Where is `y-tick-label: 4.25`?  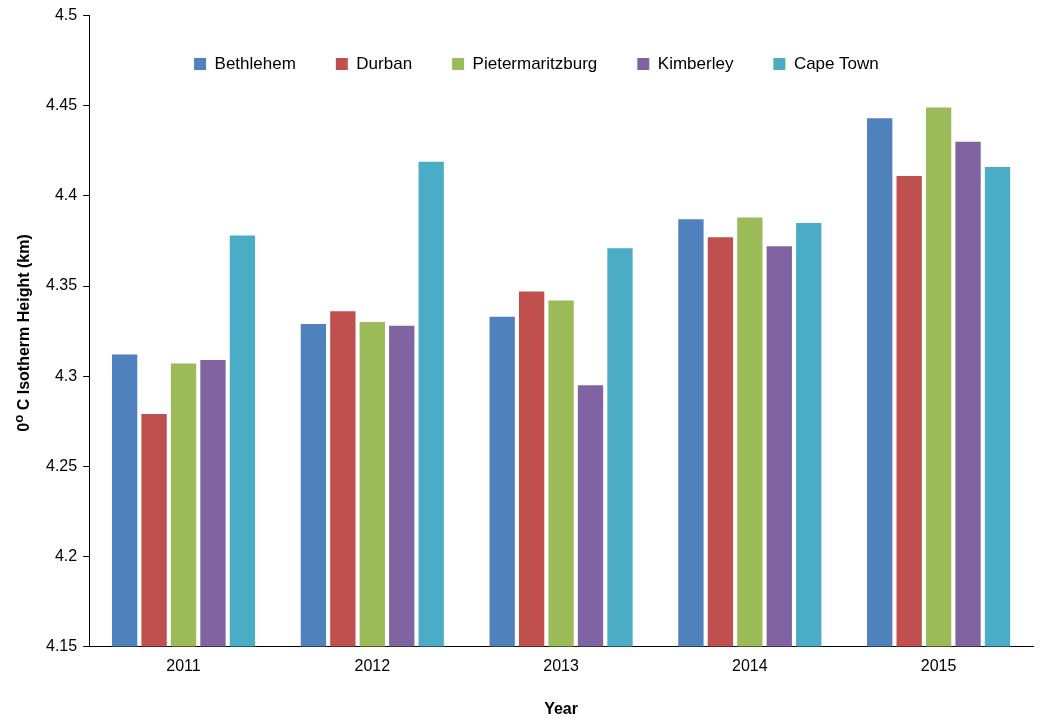 y-tick-label: 4.25 is located at coordinates (62, 465).